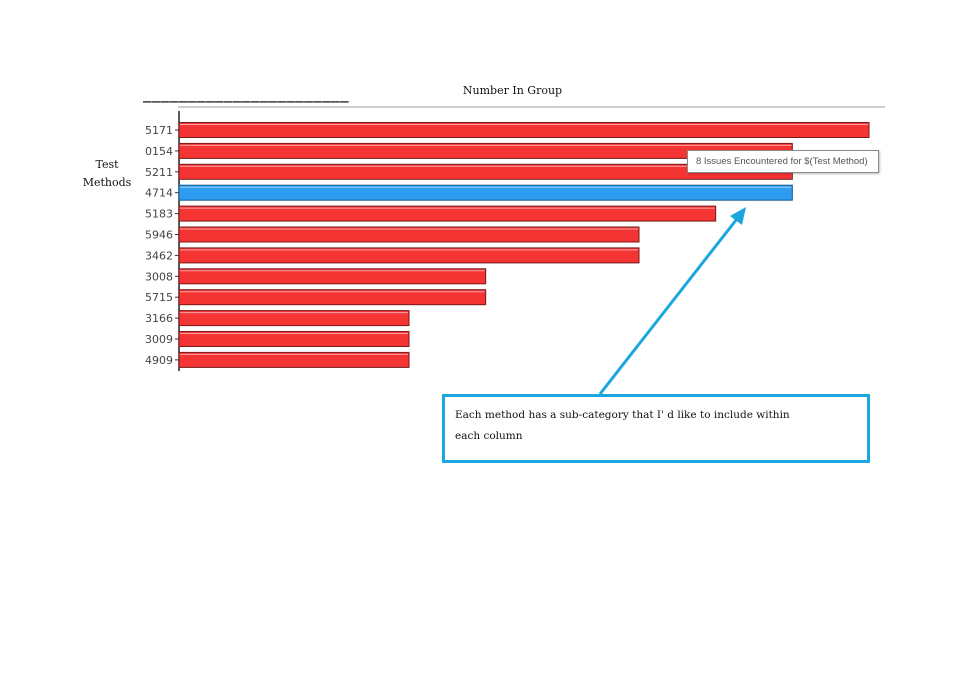  I want to click on tick-label-3008: 3008, so click(159, 276).